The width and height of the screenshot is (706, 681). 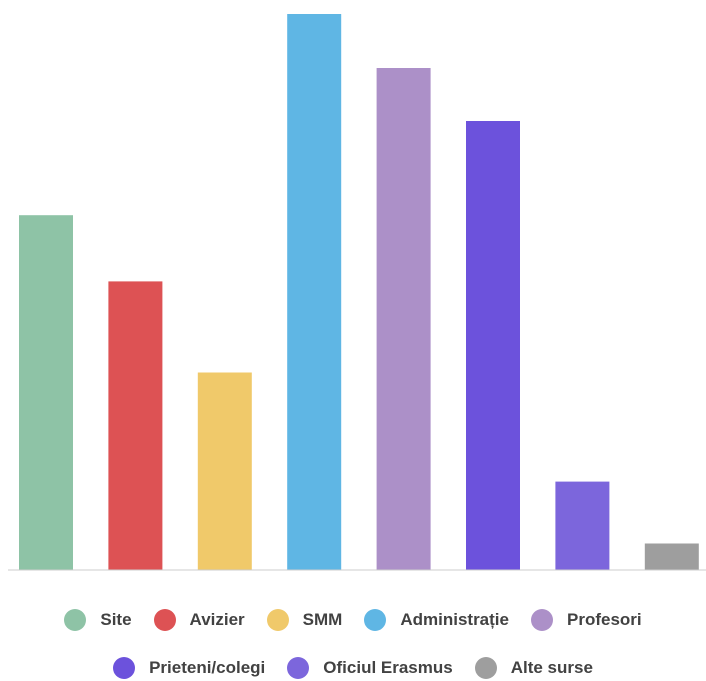 I want to click on legend-label-oficiul-erasmus: Oficiul Erasmus, so click(x=388, y=667).